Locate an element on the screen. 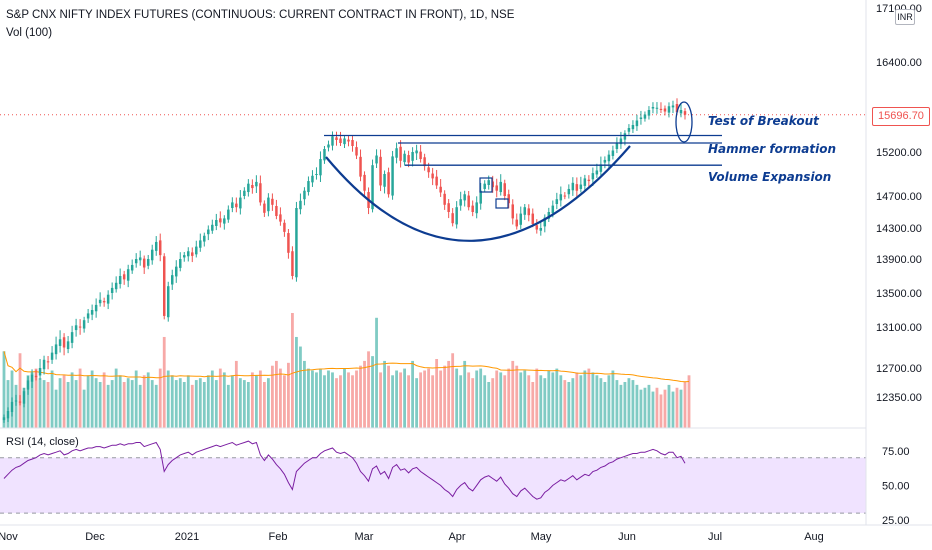 The height and width of the screenshot is (550, 932). currency-badge: INR is located at coordinates (905, 17).